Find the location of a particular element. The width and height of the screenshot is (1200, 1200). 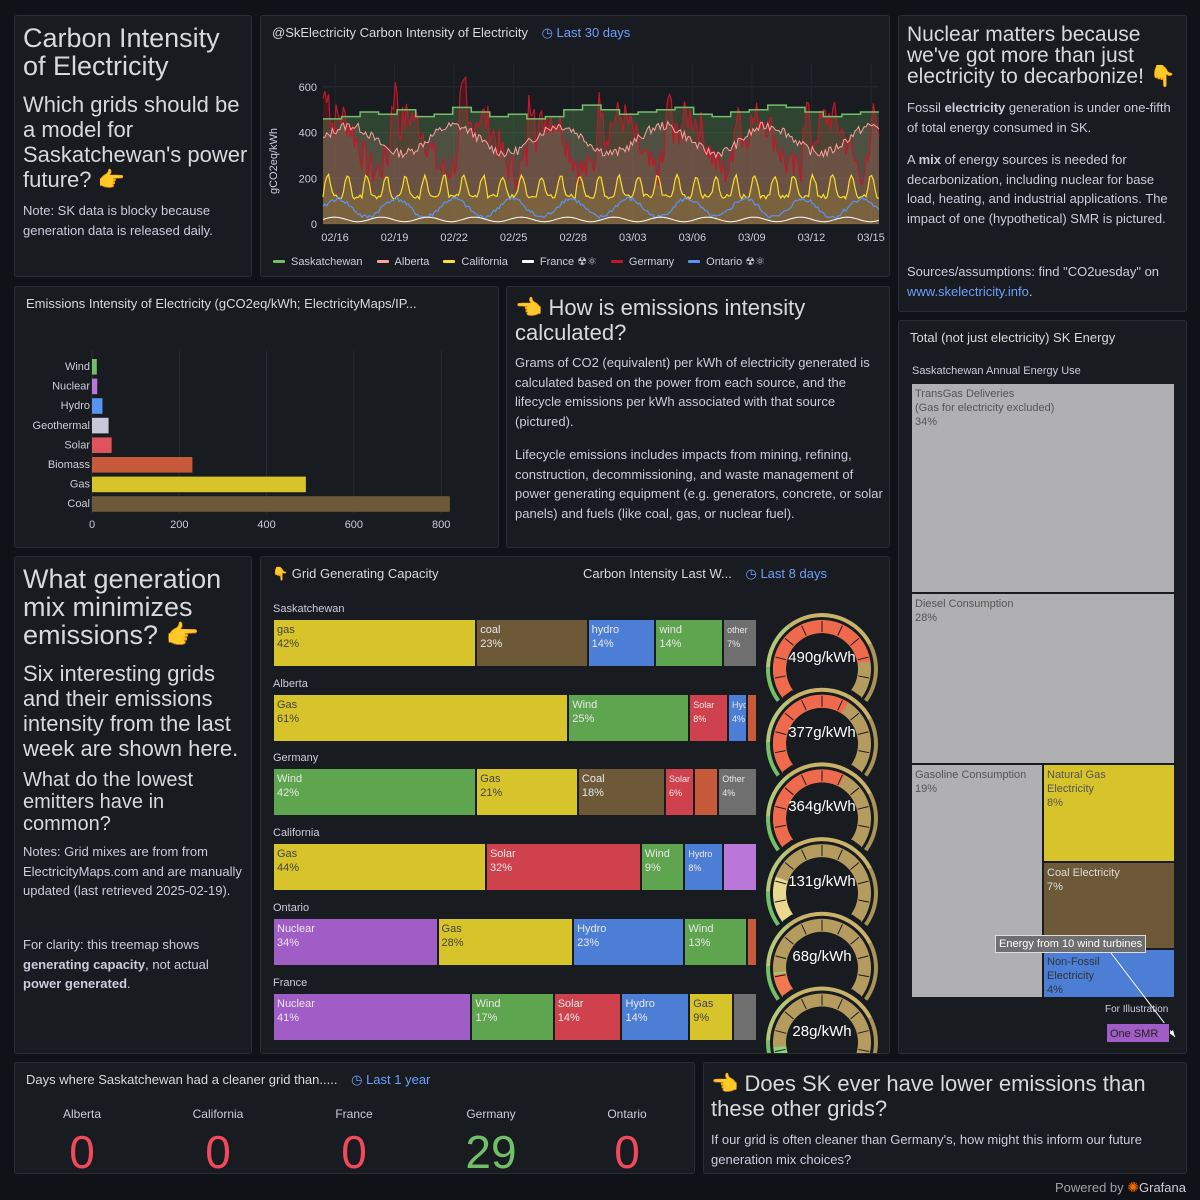

capacity-tile: Hydro 8% is located at coordinates (704, 867).